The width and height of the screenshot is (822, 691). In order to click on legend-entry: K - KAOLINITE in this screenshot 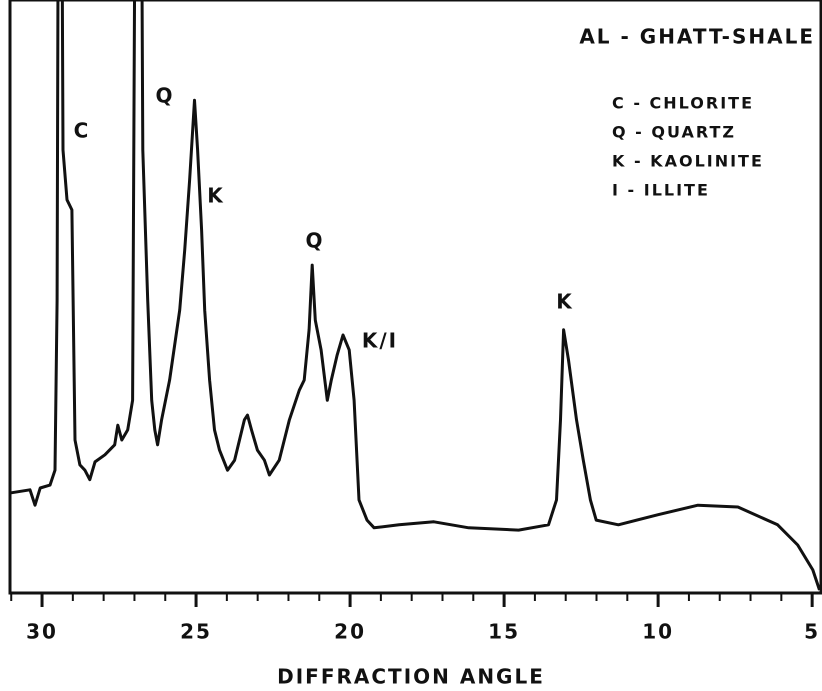, I will do `click(688, 161)`.